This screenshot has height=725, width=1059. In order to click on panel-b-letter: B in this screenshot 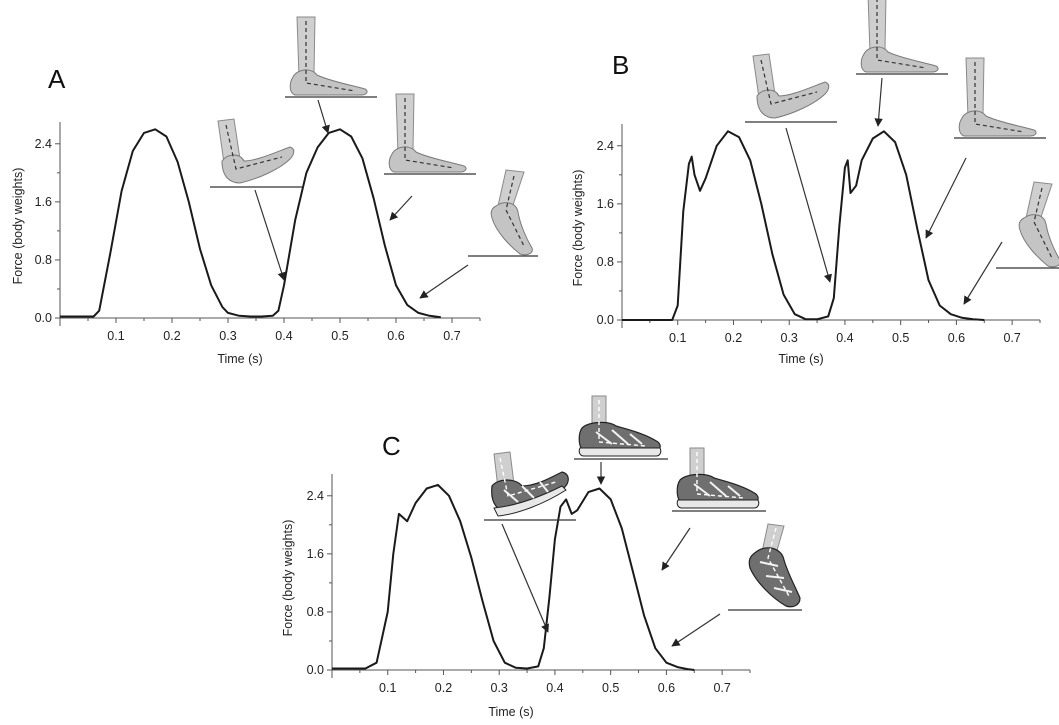, I will do `click(620, 65)`.